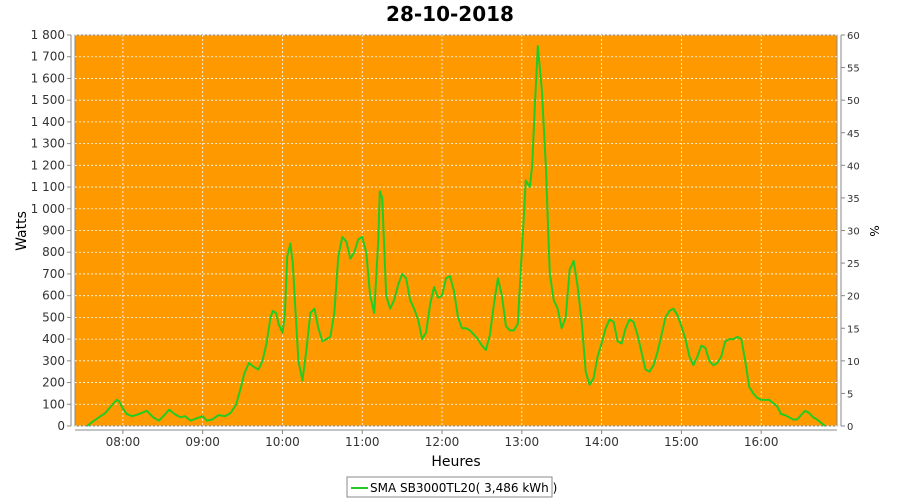  I want to click on right-tick-label: 15, so click(853, 329).